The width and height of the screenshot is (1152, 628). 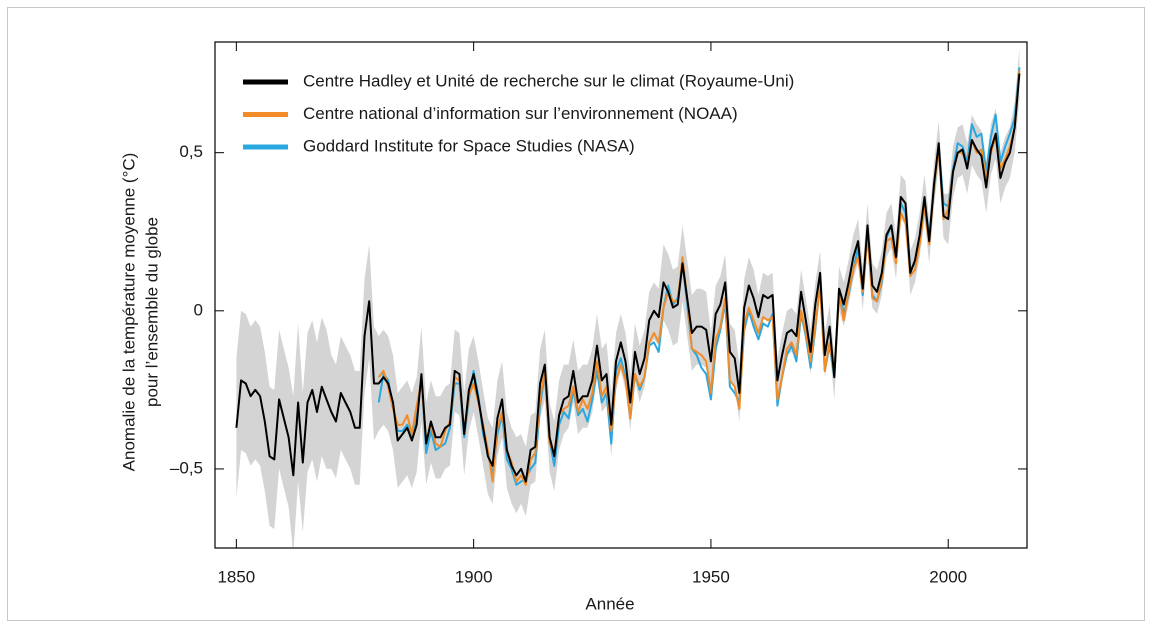 What do you see at coordinates (128, 312) in the screenshot?
I see `y-axis-label: Anomalie de la température moyenne (°C)` at bounding box center [128, 312].